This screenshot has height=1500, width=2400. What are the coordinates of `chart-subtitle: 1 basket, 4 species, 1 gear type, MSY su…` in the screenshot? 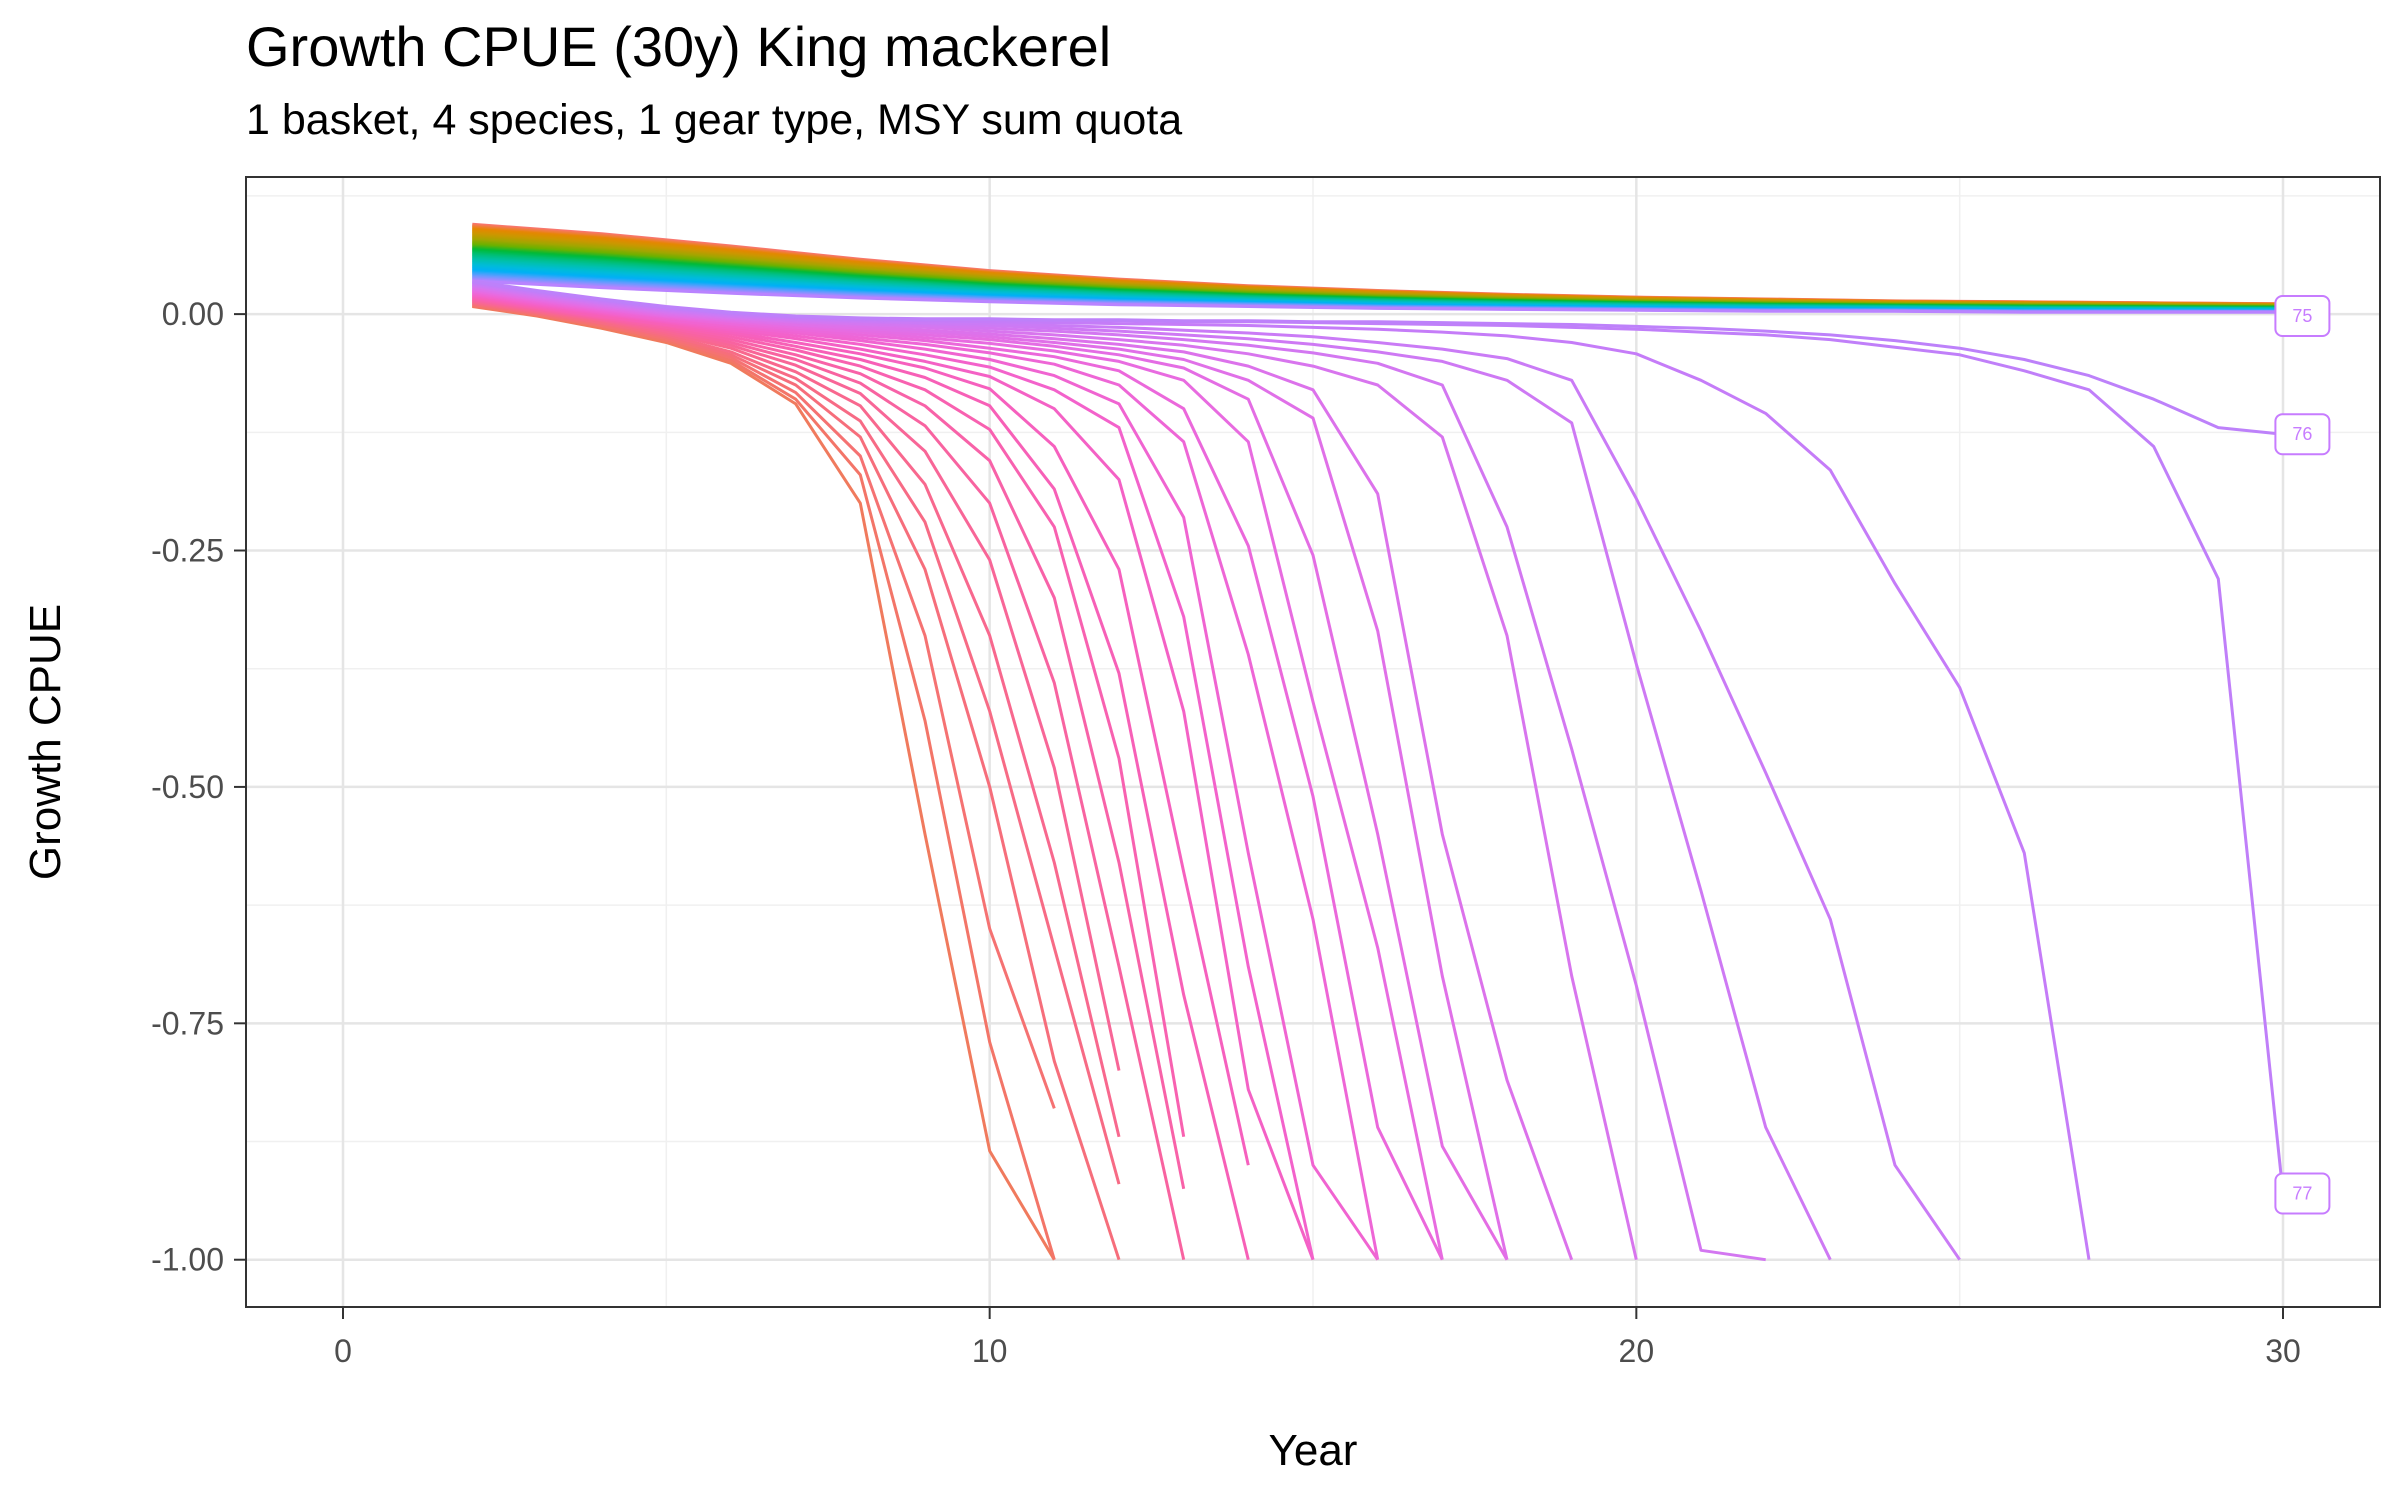 It's located at (714, 120).